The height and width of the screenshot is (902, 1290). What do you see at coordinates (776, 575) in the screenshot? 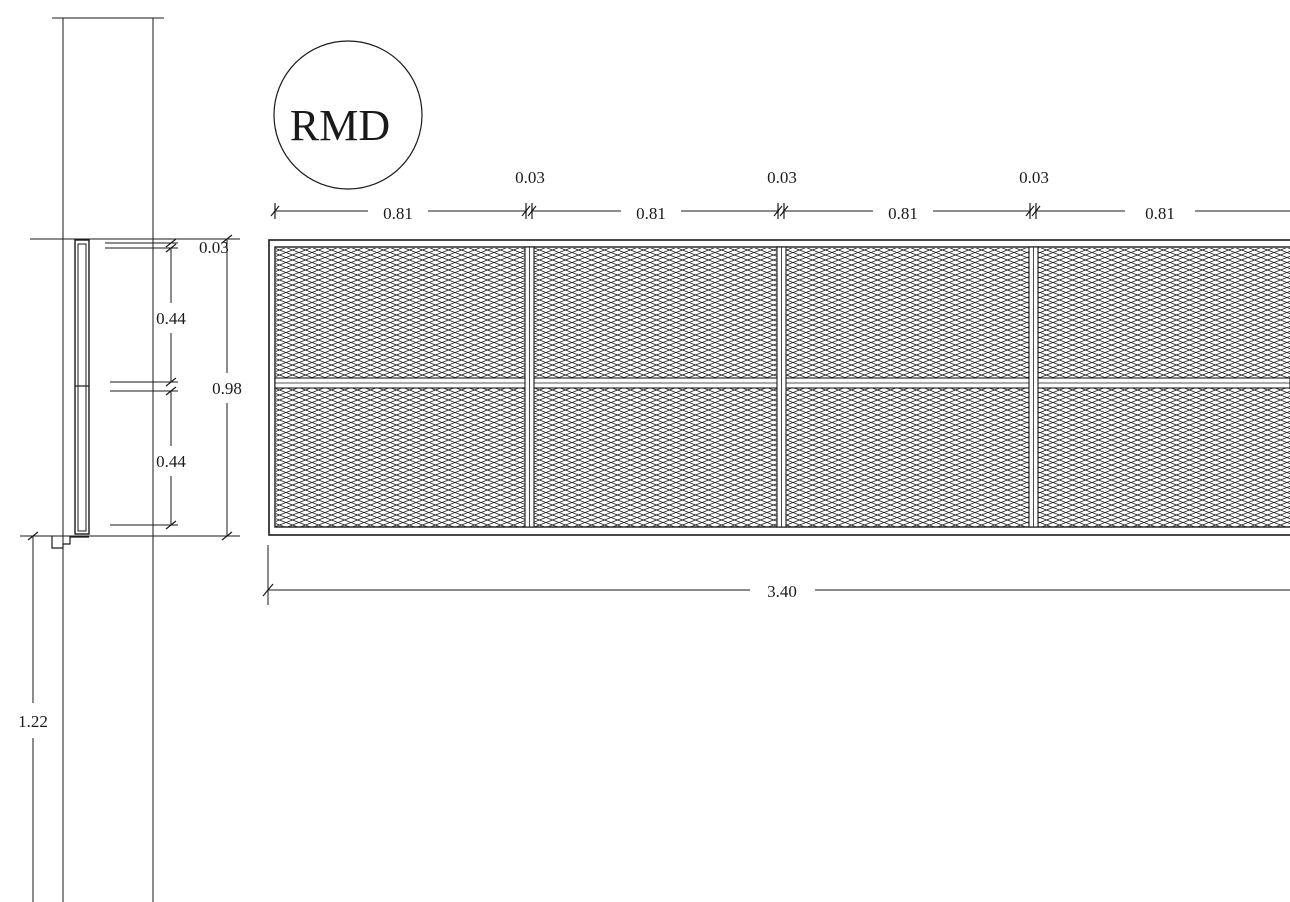
I see `overall-width-dimension: 3.40` at bounding box center [776, 575].